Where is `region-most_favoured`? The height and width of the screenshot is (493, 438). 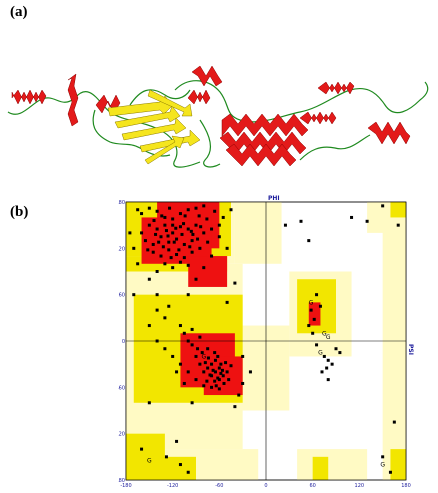
region-most_favoured is located at coordinates (208, 271).